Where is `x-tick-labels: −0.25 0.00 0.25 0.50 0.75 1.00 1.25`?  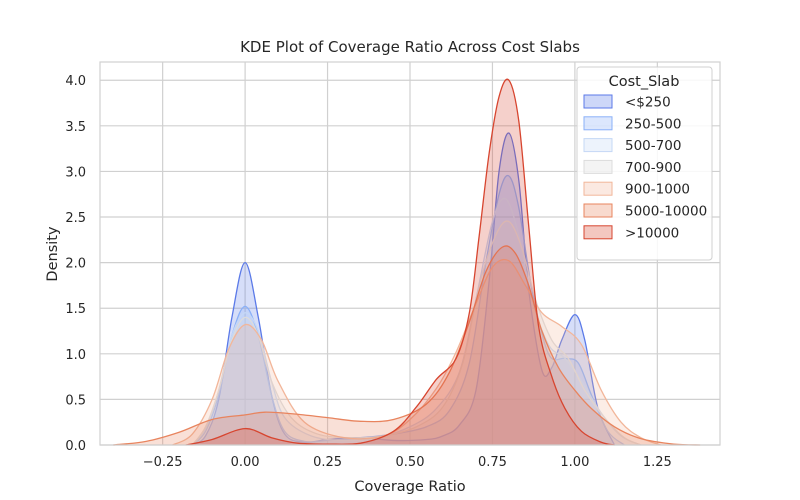
x-tick-labels: −0.25 0.00 0.25 0.50 0.75 1.00 1.25 is located at coordinates (407, 462).